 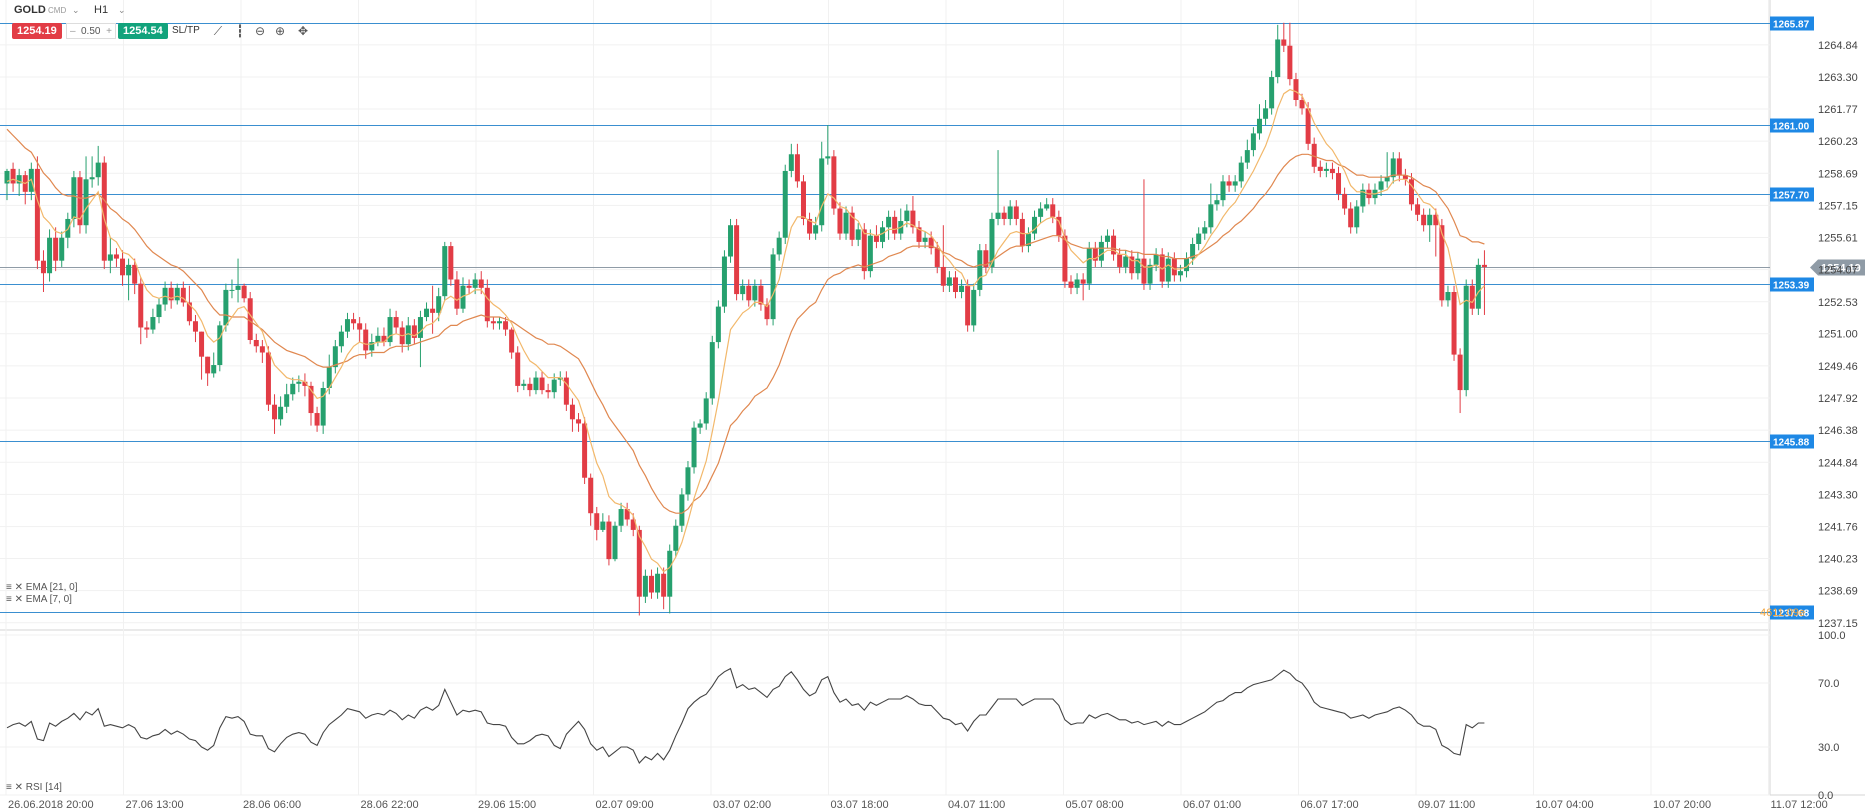 I want to click on y-tick-label: 1241.76, so click(x=1838, y=528).